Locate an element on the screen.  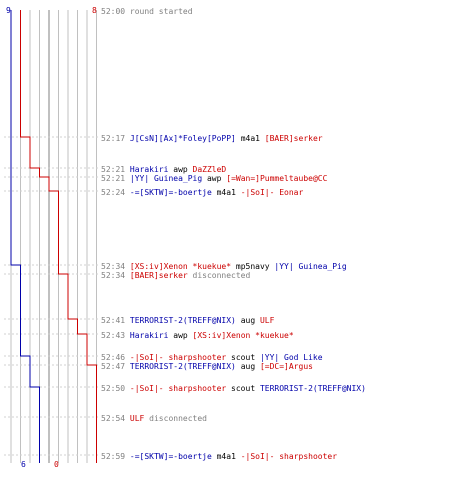
player-name: -|SoI|- Eonar is located at coordinates (272, 192).